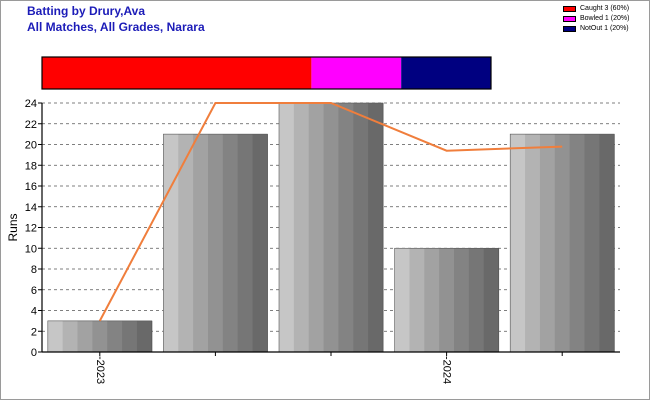 This screenshot has width=650, height=400. What do you see at coordinates (31, 166) in the screenshot?
I see `y-tick-label: 18` at bounding box center [31, 166].